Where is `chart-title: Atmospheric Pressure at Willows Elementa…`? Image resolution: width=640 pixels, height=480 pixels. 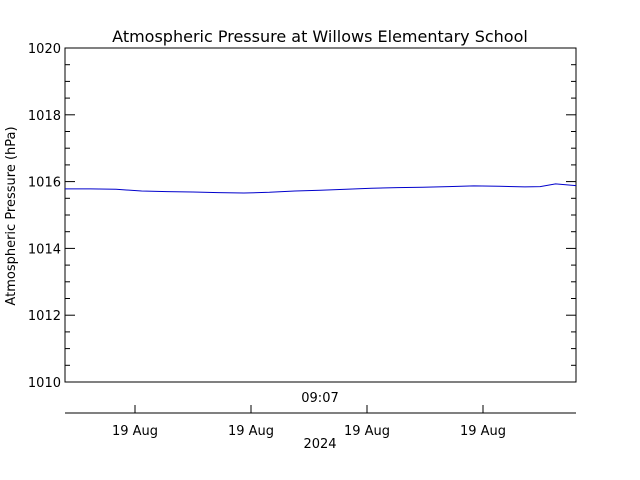 chart-title: Atmospheric Pressure at Willows Elementa… is located at coordinates (320, 36).